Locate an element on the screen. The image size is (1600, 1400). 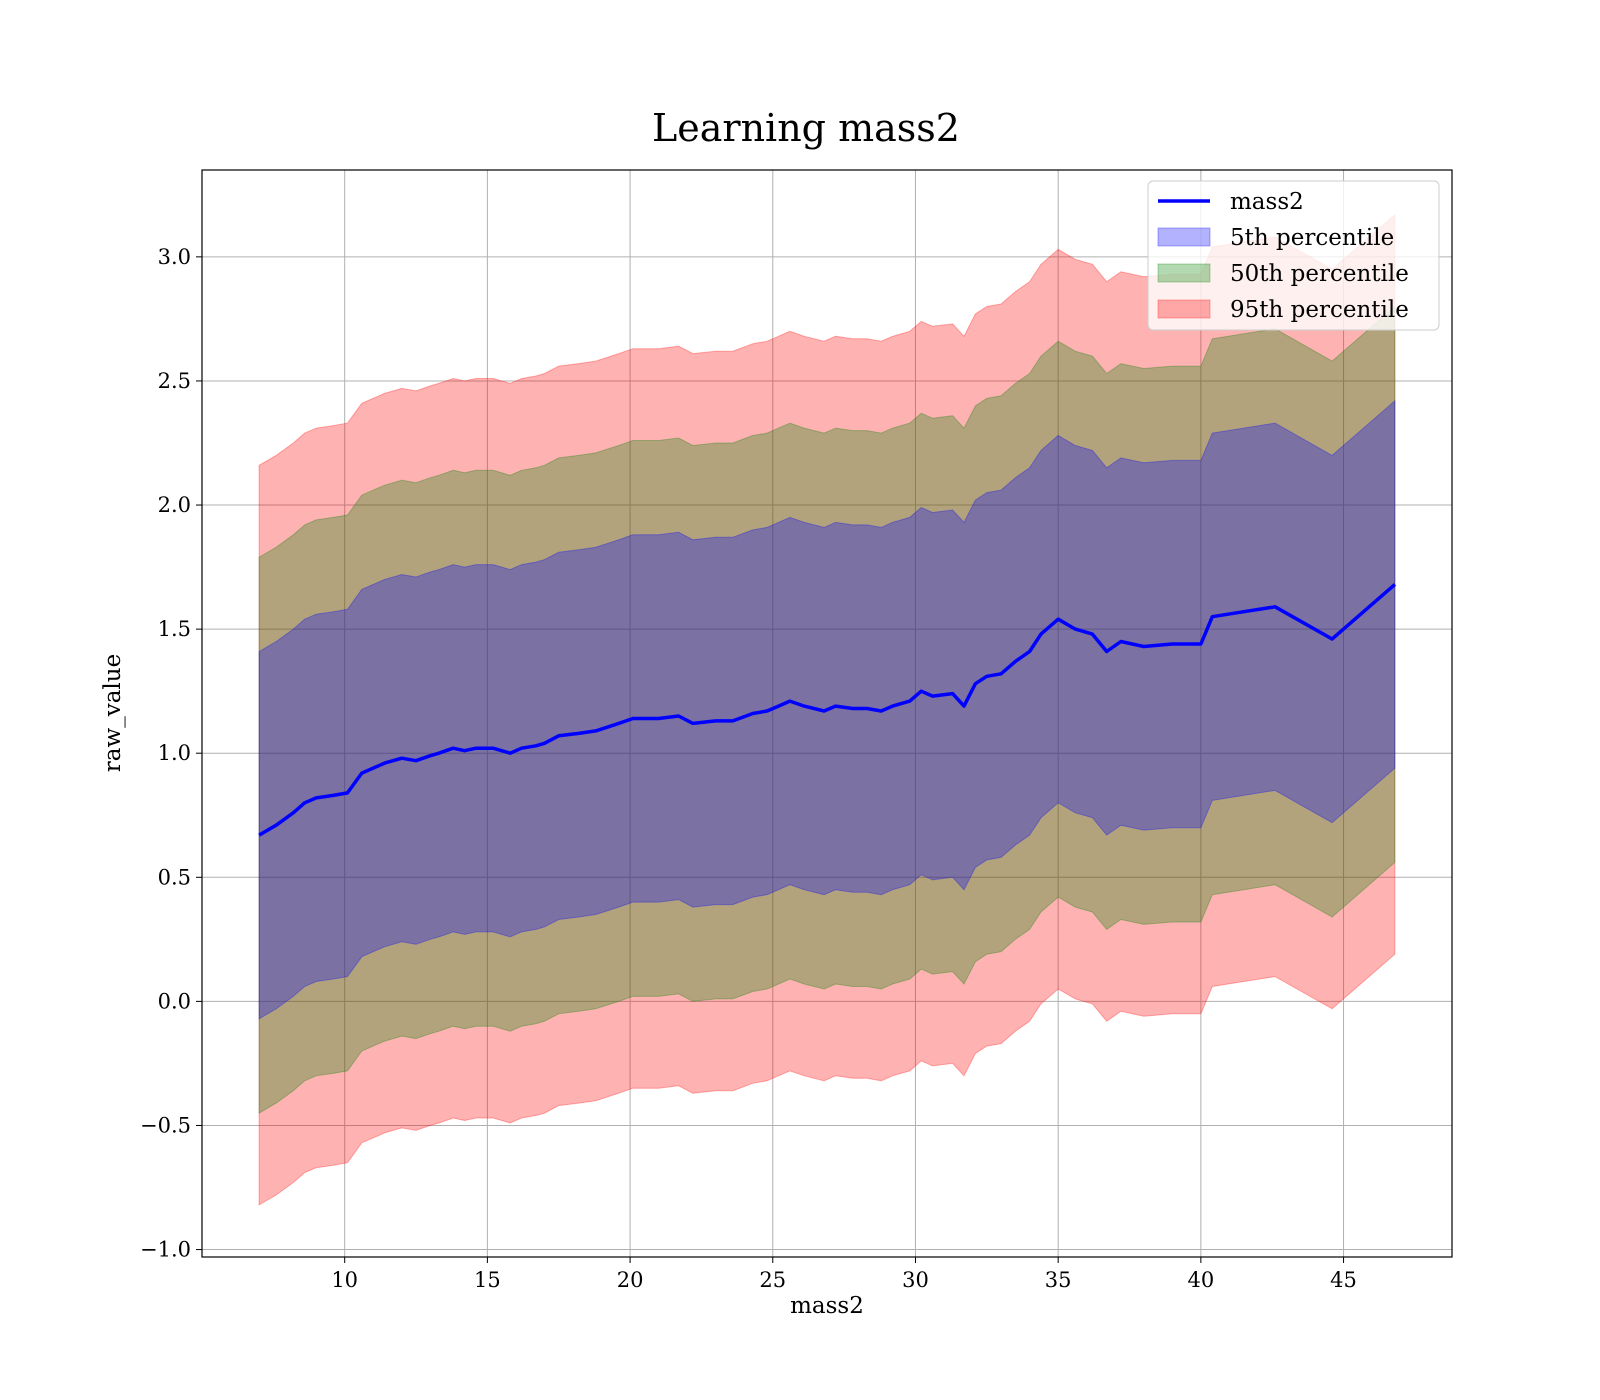
legend-box is located at coordinates (1293, 255).